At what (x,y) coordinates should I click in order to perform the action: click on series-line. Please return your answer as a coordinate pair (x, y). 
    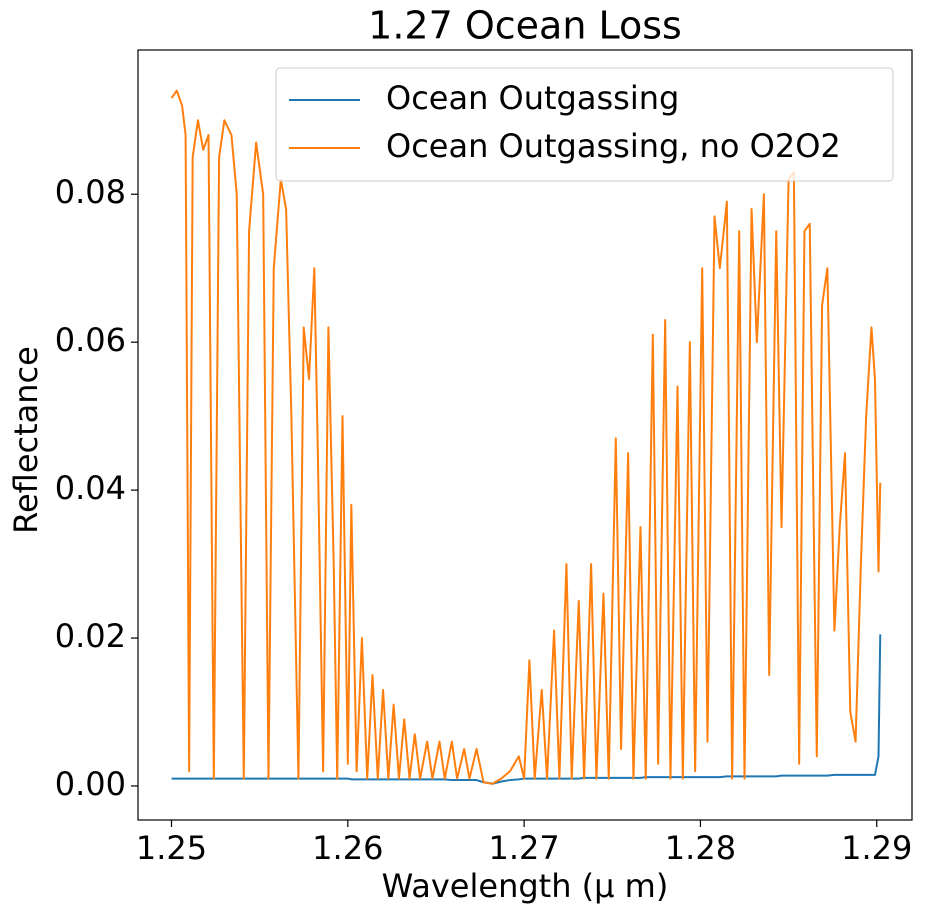
    Looking at the image, I should click on (526, 709).